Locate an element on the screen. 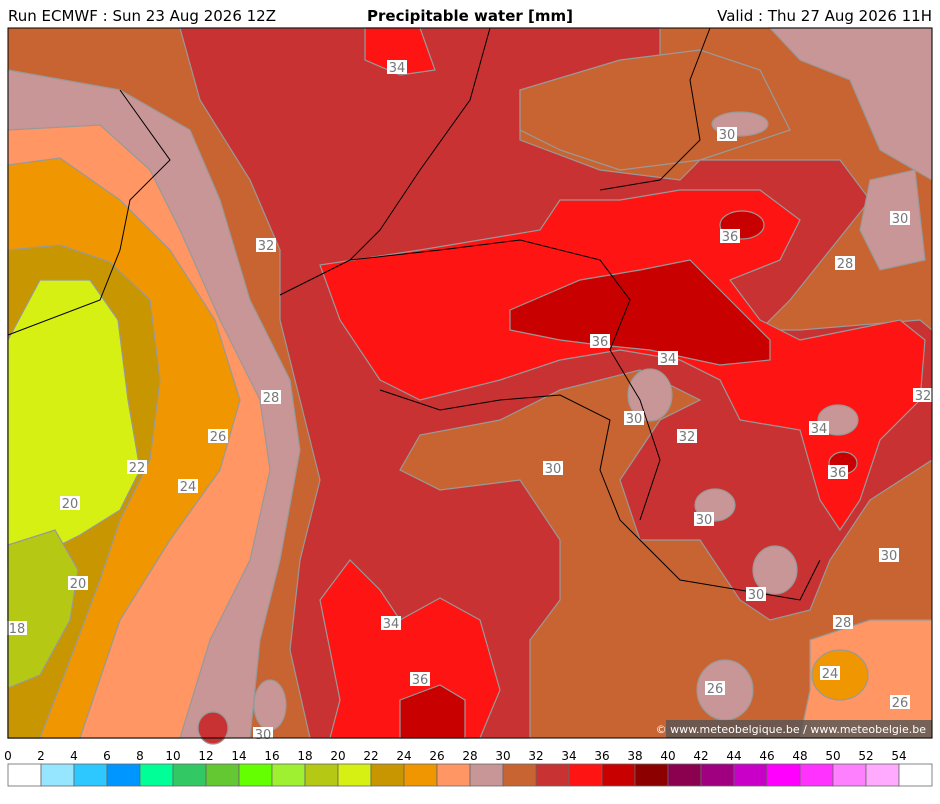 The width and height of the screenshot is (940, 804). contour-label: 22 is located at coordinates (137, 468).